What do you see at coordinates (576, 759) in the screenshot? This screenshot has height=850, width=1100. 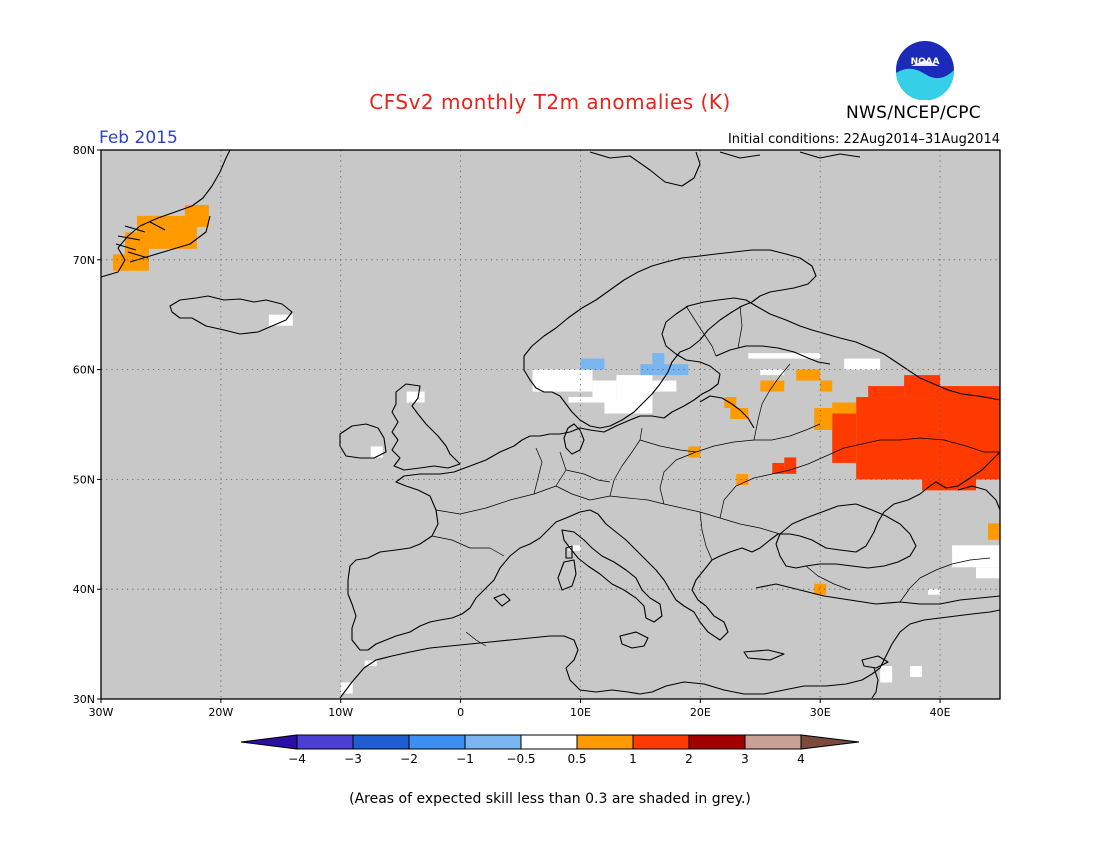 I see `colorbar-tick-label: 0.5` at bounding box center [576, 759].